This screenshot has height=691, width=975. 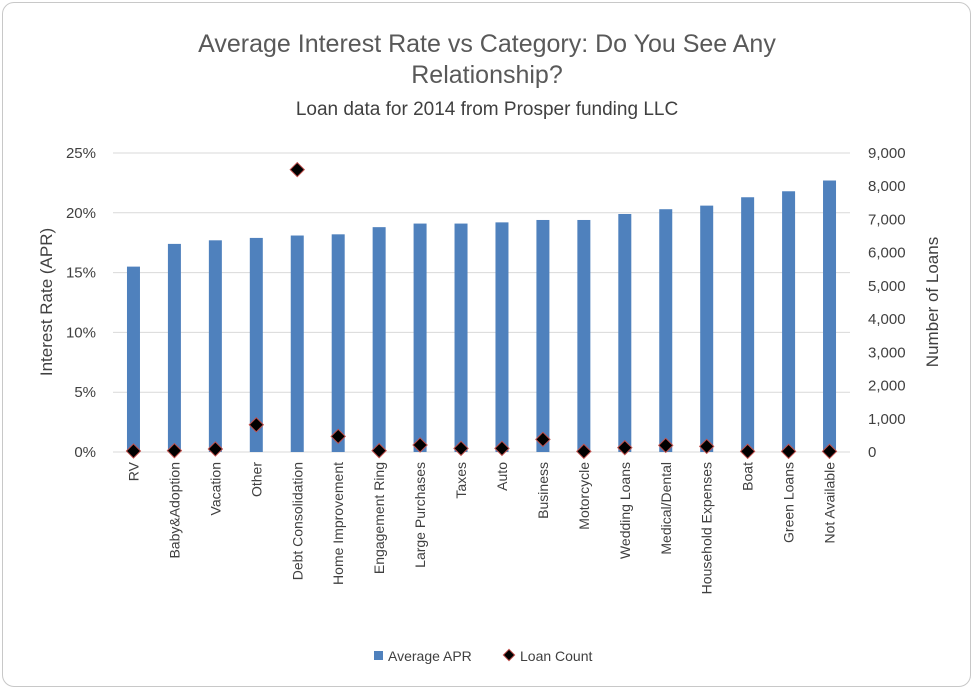 What do you see at coordinates (81, 153) in the screenshot?
I see `left-tick-label: 25%` at bounding box center [81, 153].